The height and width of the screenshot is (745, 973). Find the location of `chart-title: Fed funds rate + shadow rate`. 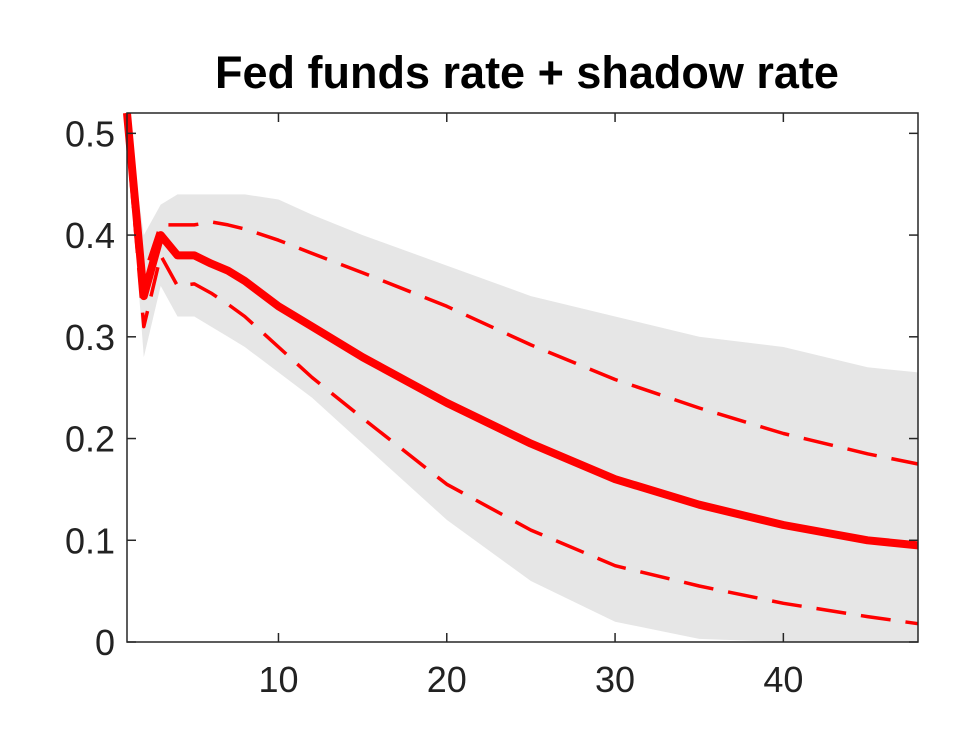

chart-title: Fed funds rate + shadow rate is located at coordinates (527, 72).